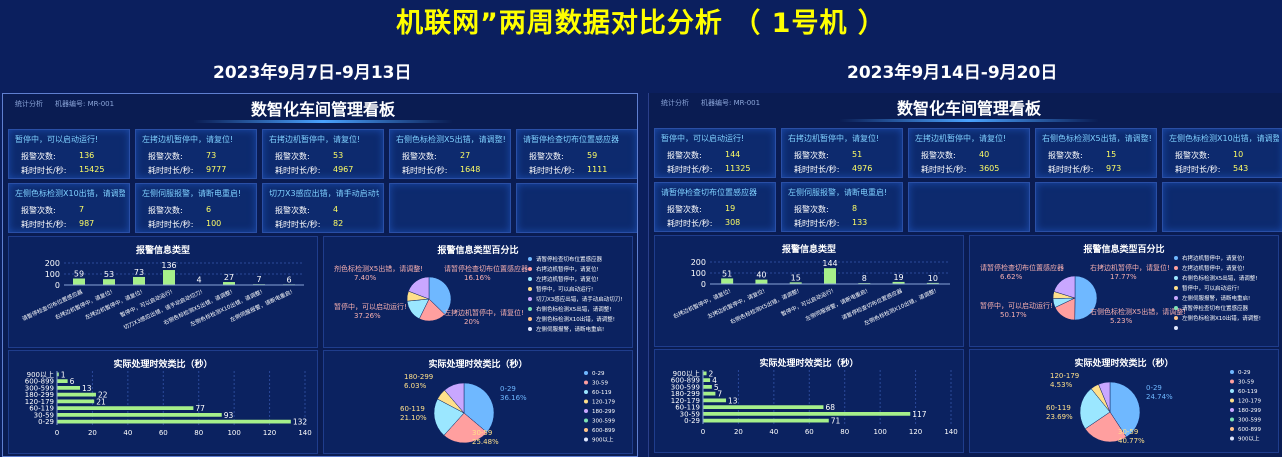 Image resolution: width=1282 pixels, height=457 pixels. What do you see at coordinates (324, 193) in the screenshot?
I see `alarm-card-title: 切刀X3感应出错，请手动启动切刀!` at bounding box center [324, 193].